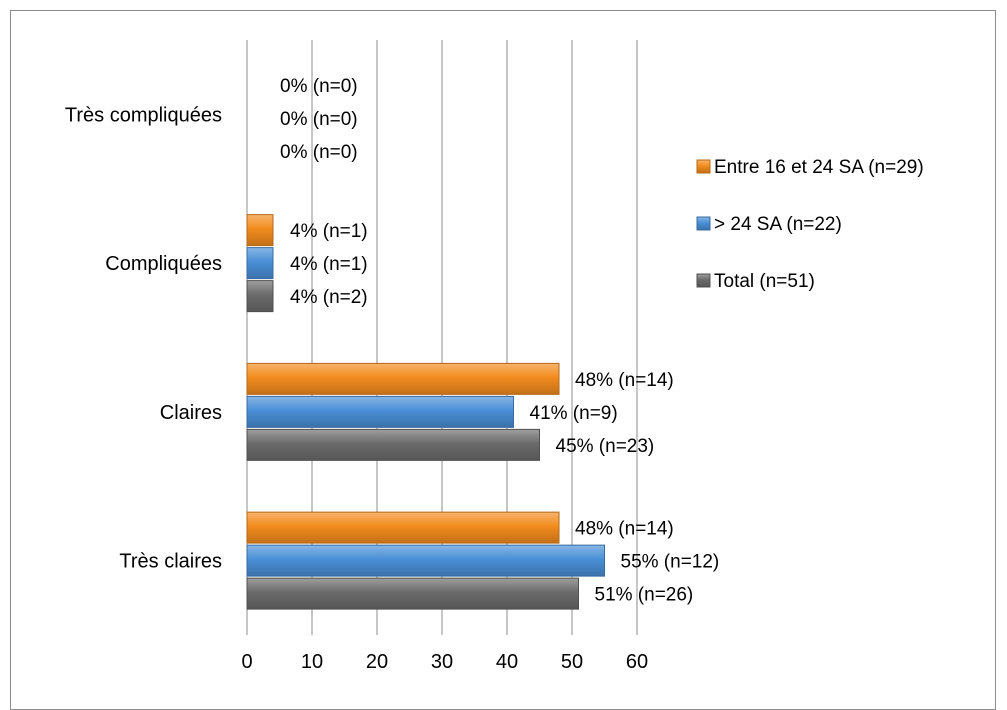 The width and height of the screenshot is (1007, 710). What do you see at coordinates (605, 446) in the screenshot?
I see `data-label: 45% (n=23)` at bounding box center [605, 446].